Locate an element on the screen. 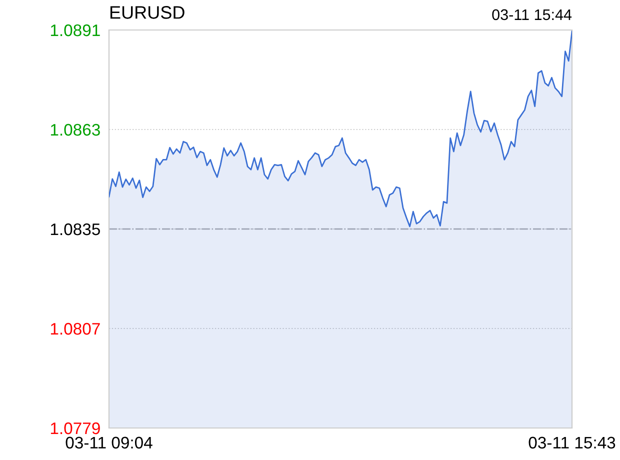 Image resolution: width=620 pixels, height=460 pixels. y-tick-label: 1.0863 is located at coordinates (75, 130).